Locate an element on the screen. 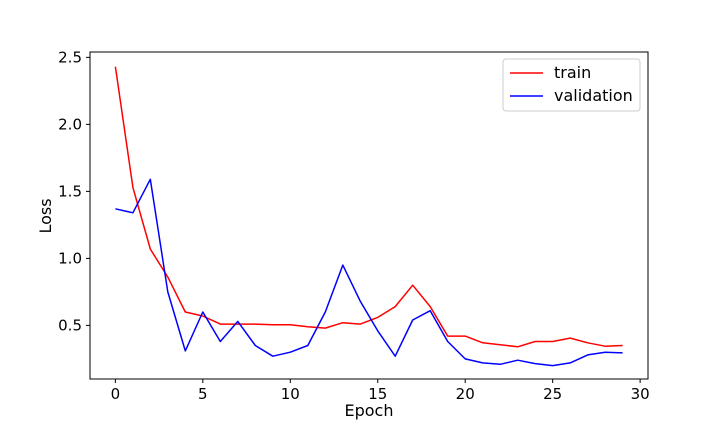 Image resolution: width=720 pixels, height=432 pixels. x-tick-label: 25 is located at coordinates (552, 394).